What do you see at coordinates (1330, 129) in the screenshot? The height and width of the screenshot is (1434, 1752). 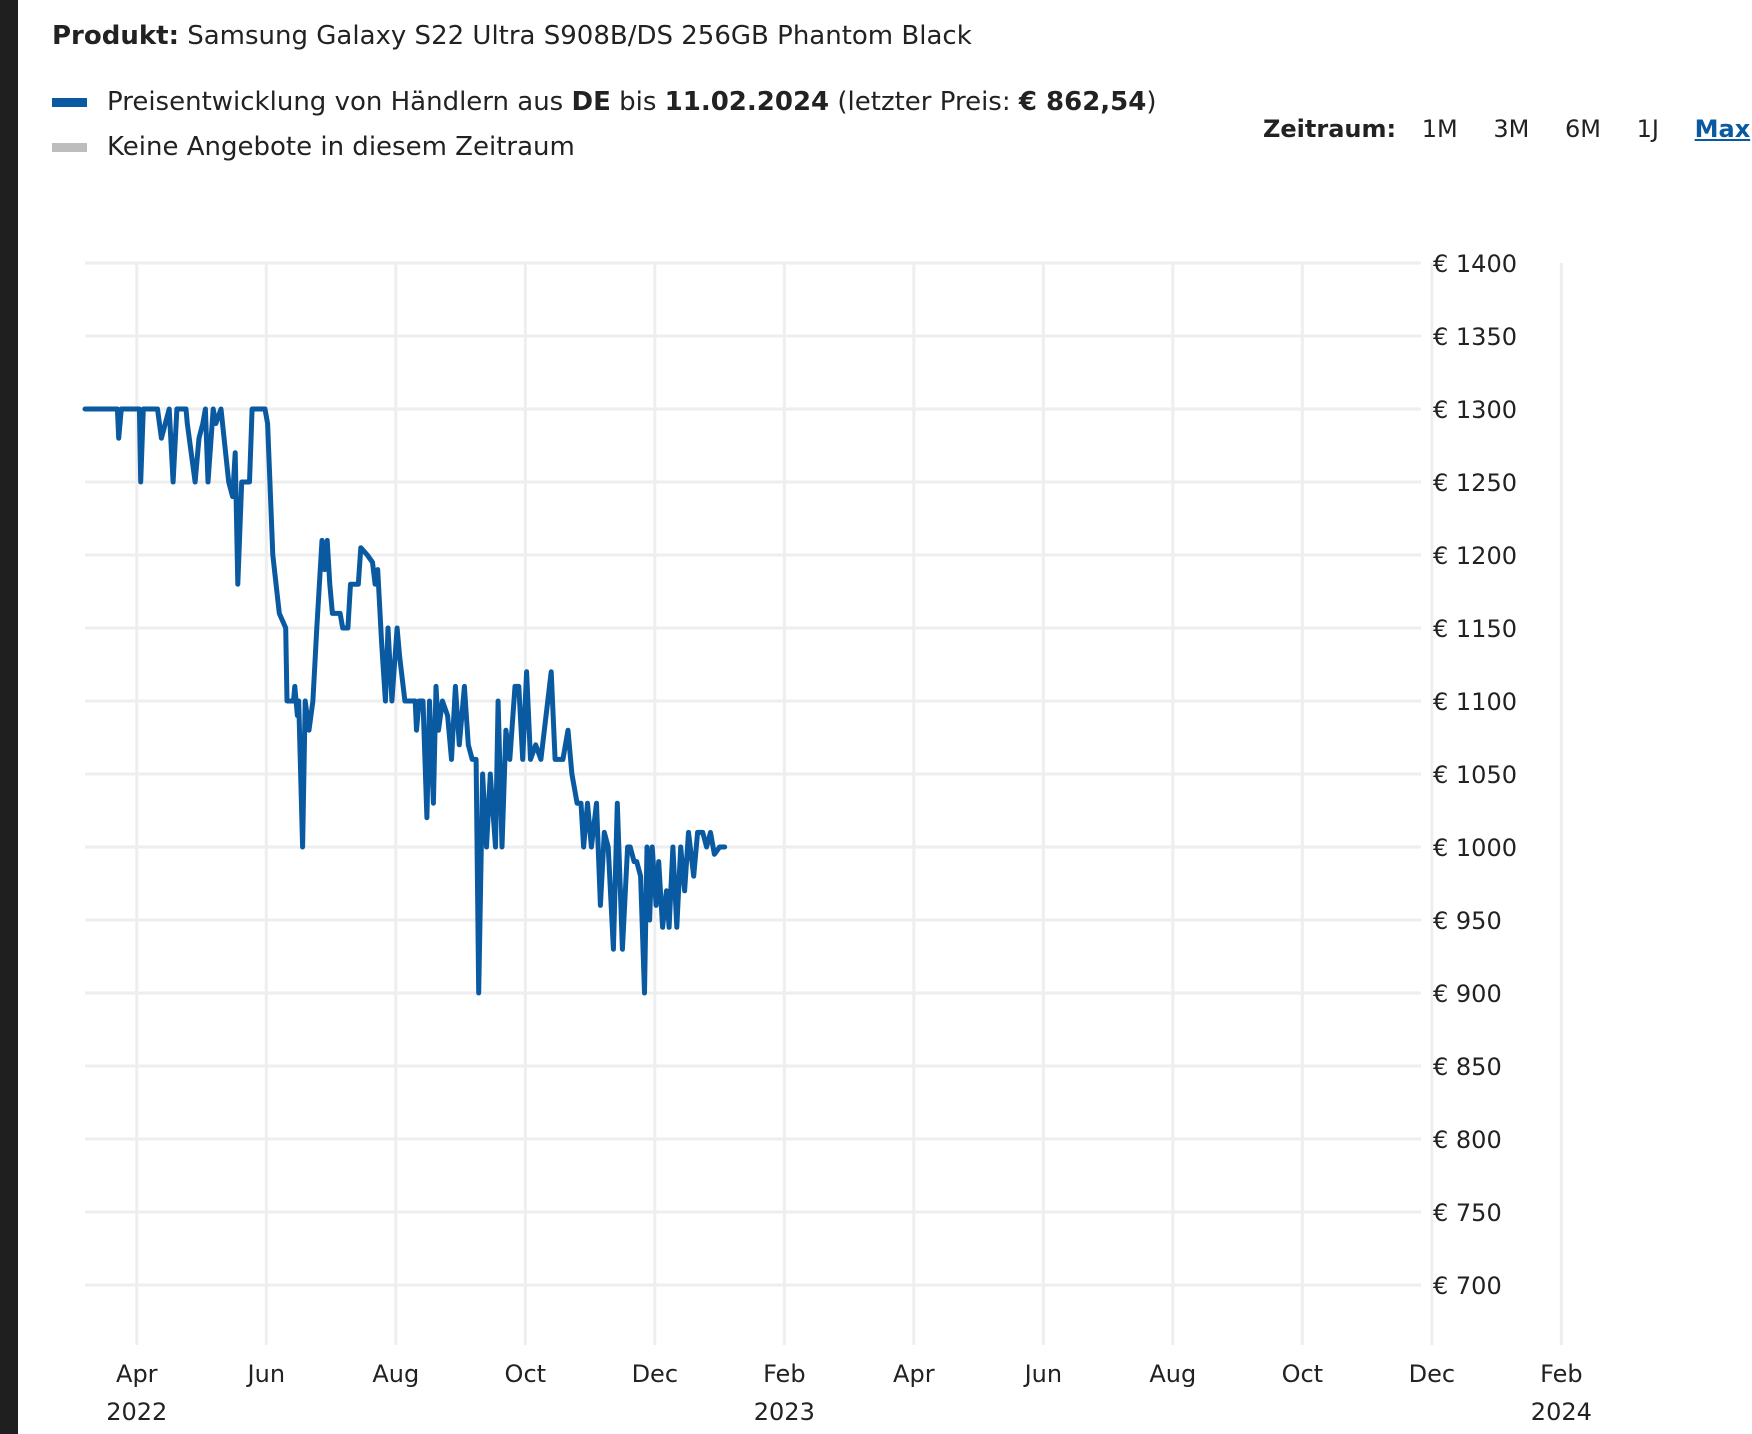 I see `timerange-label: Zeitraum:` at bounding box center [1330, 129].